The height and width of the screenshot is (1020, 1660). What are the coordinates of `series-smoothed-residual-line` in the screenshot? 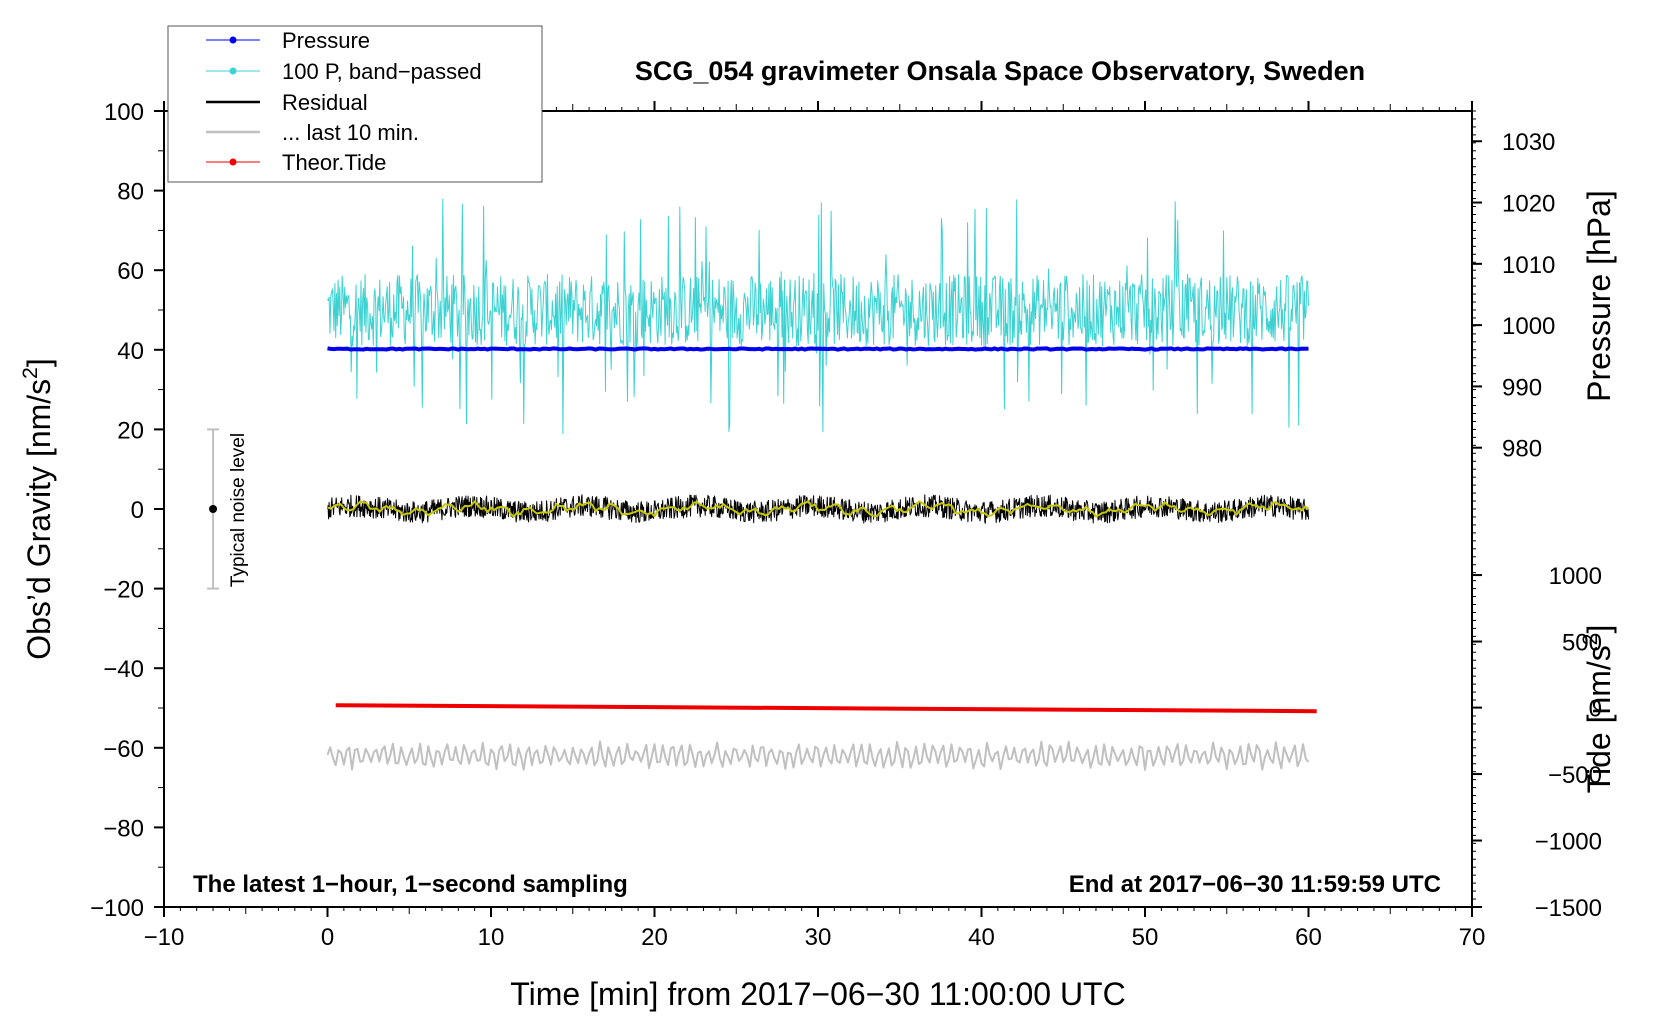 It's located at (818, 508).